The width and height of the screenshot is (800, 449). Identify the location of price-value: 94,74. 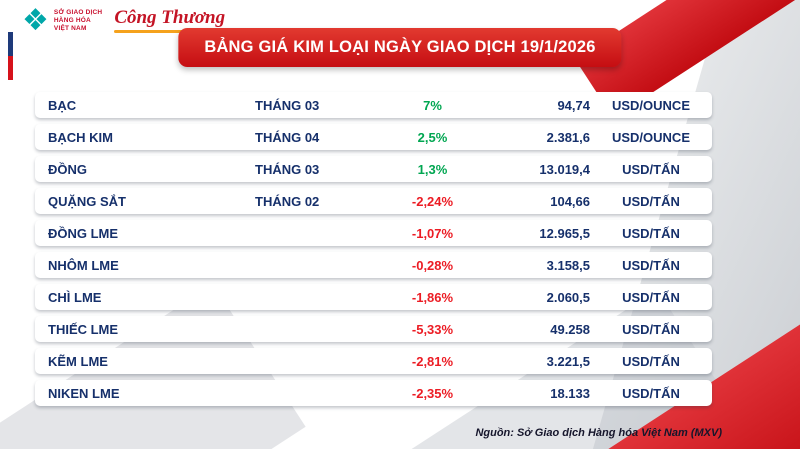
(573, 105).